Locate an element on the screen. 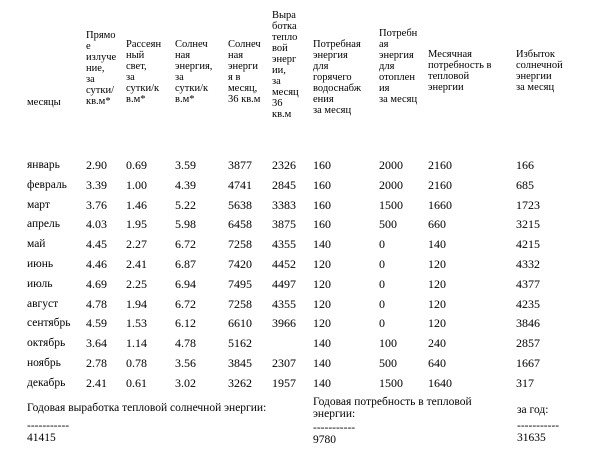 Image resolution: width=591 pixels, height=456 pixels. value-cell: 1957 is located at coordinates (284, 382).